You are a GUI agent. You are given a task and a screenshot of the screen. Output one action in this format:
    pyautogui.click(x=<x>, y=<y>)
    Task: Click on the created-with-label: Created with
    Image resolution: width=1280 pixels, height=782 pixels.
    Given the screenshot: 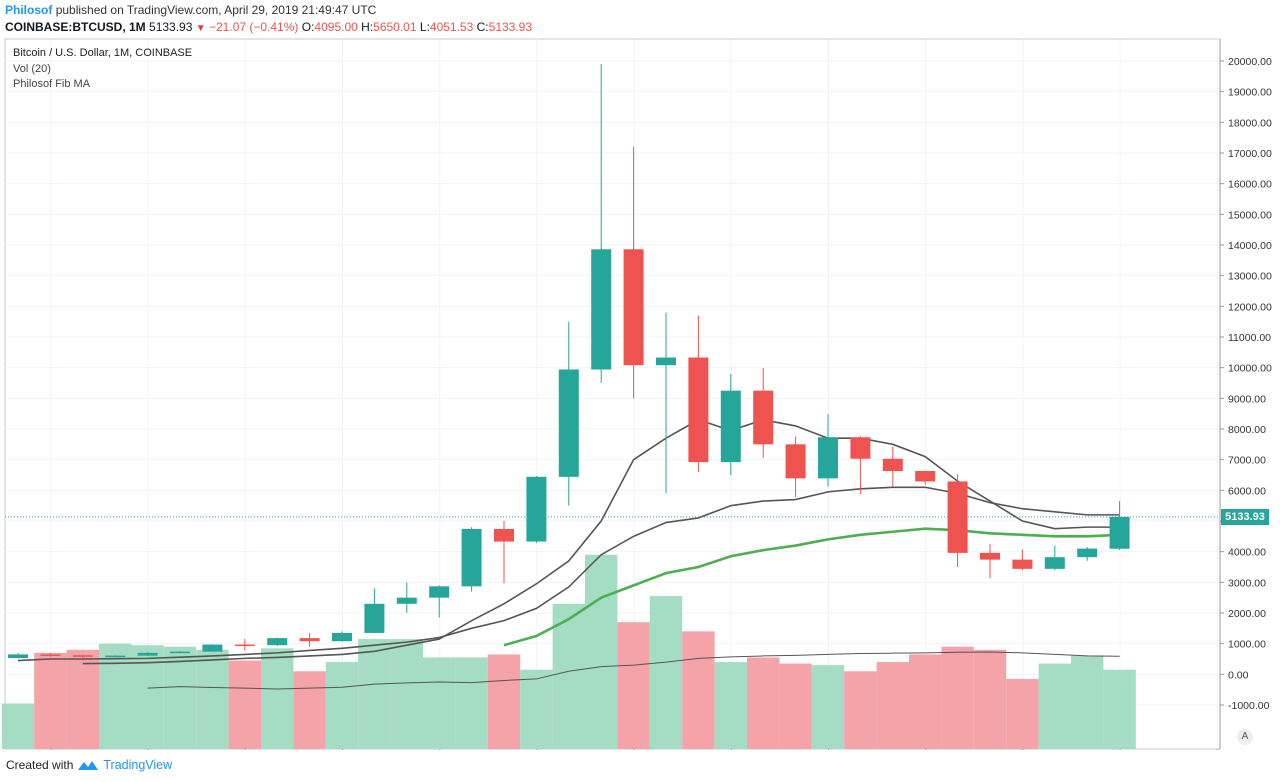 What is the action you would take?
    pyautogui.click(x=40, y=765)
    